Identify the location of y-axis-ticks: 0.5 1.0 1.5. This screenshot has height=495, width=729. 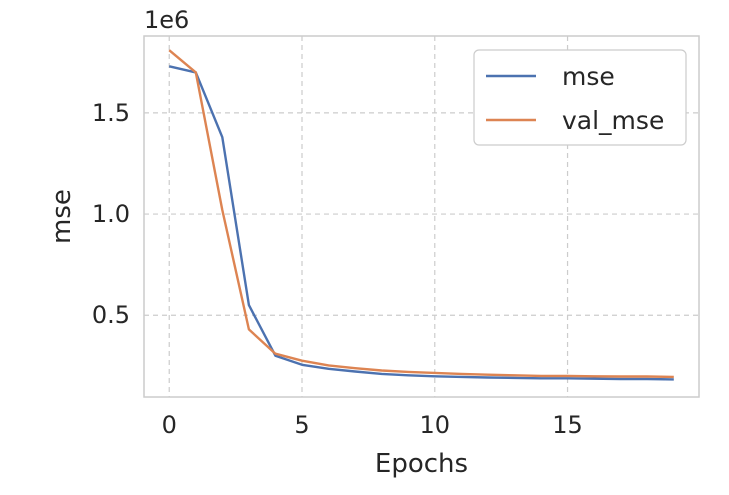
(111, 214).